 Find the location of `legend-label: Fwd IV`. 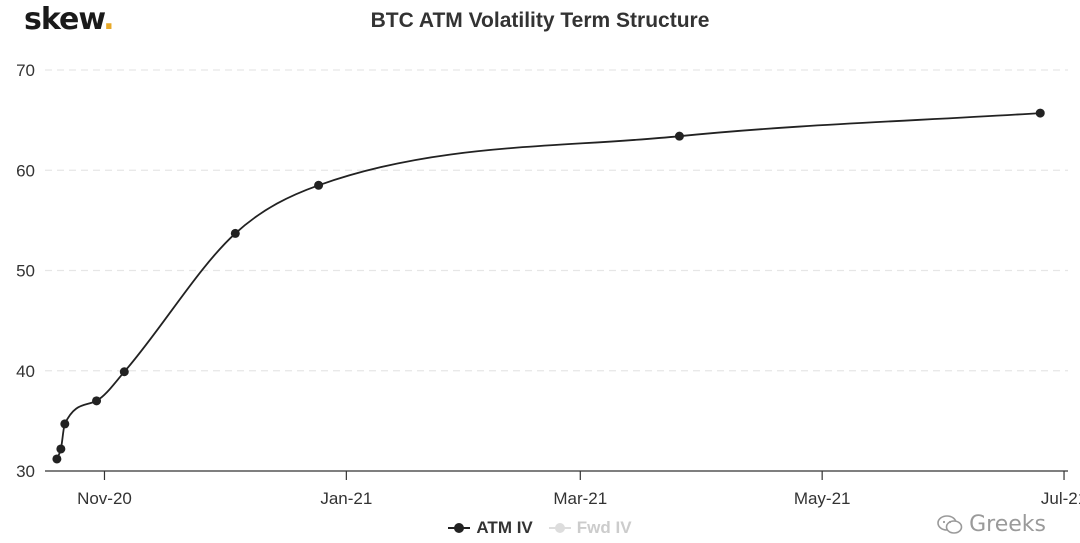

legend-label: Fwd IV is located at coordinates (604, 527).